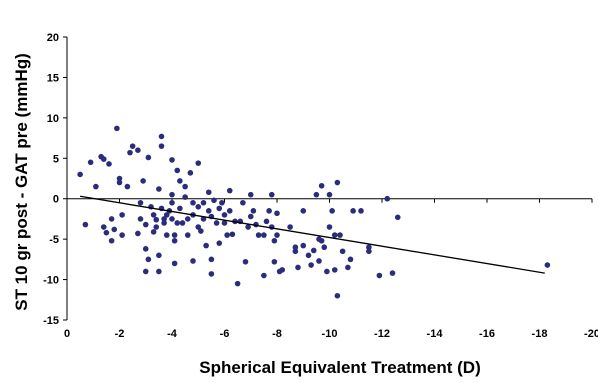  I want to click on y-tick-label: -5, so click(54, 240).